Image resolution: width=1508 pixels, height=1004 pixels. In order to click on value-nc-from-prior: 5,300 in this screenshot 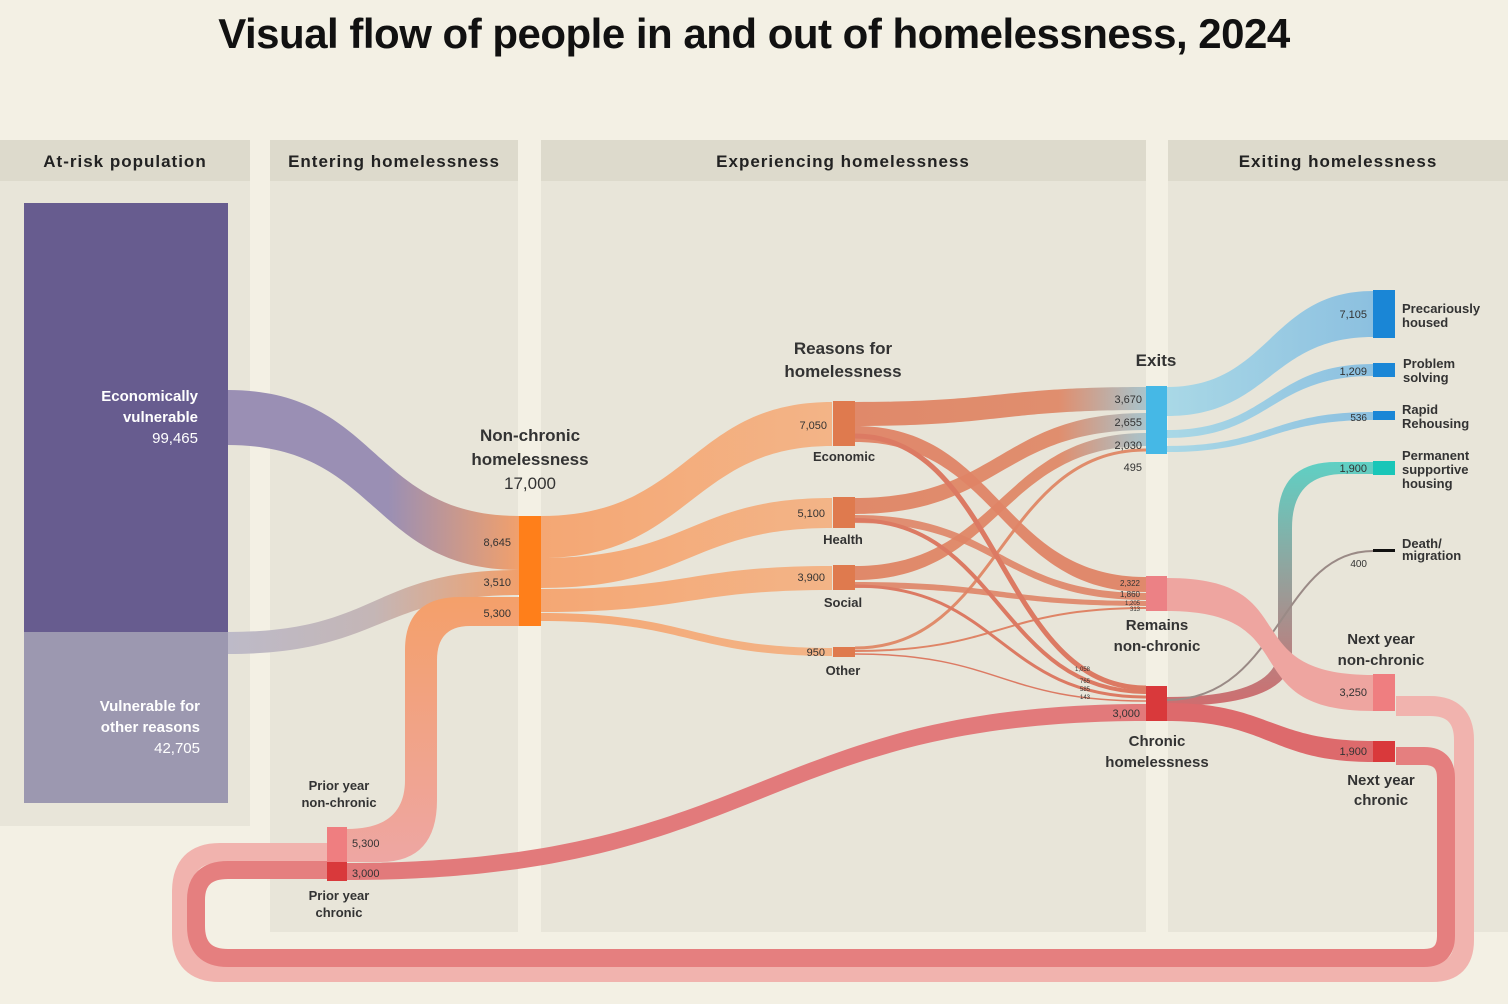, I will do `click(497, 614)`.